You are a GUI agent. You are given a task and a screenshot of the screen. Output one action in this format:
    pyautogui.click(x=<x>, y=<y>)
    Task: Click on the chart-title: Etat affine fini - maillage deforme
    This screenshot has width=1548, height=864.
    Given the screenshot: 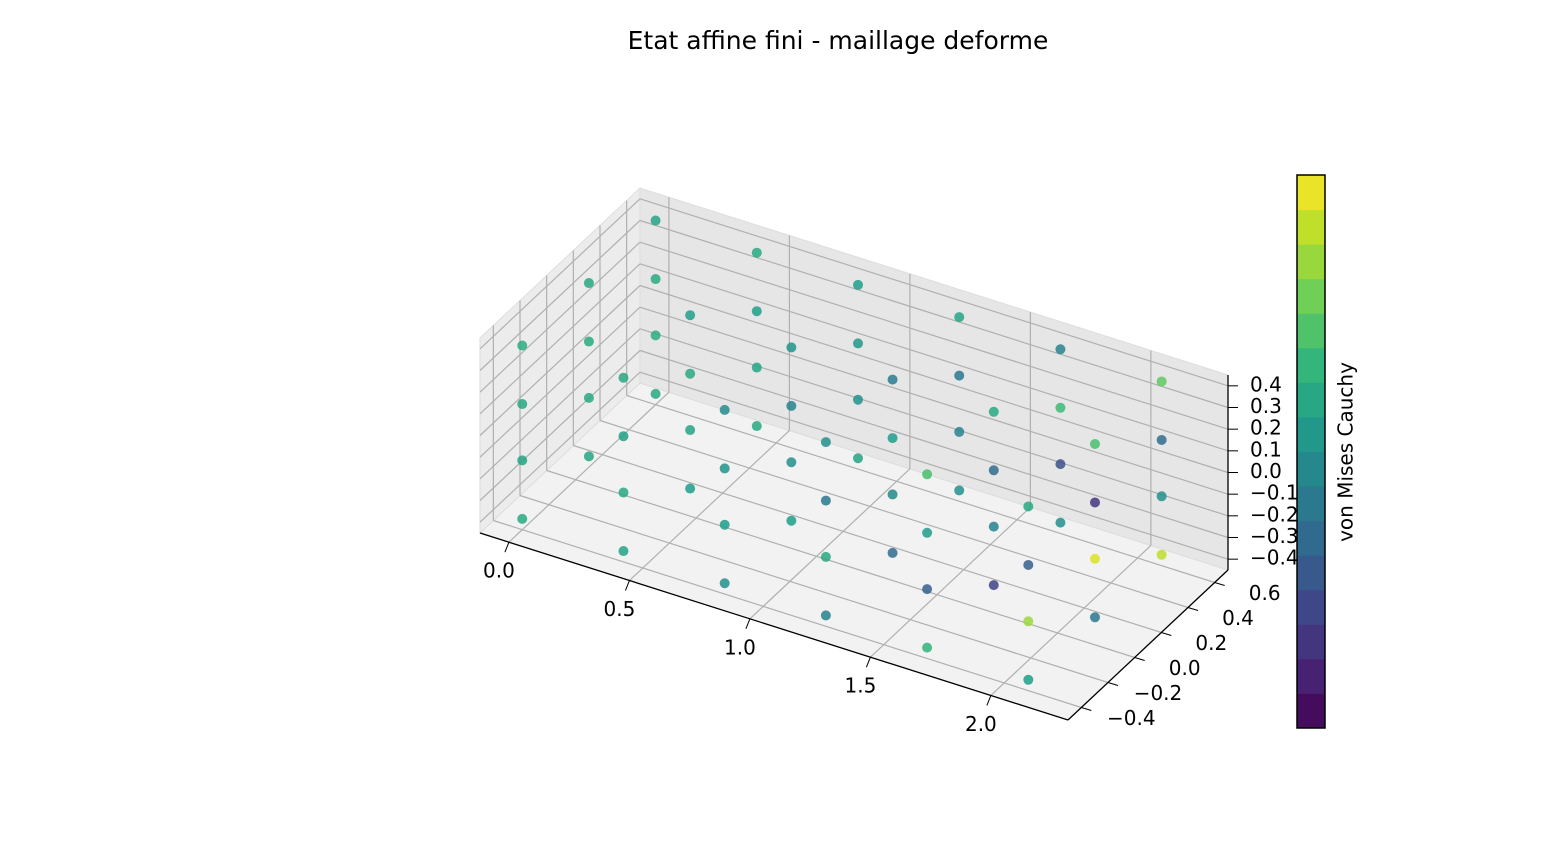 What is the action you would take?
    pyautogui.click(x=838, y=40)
    